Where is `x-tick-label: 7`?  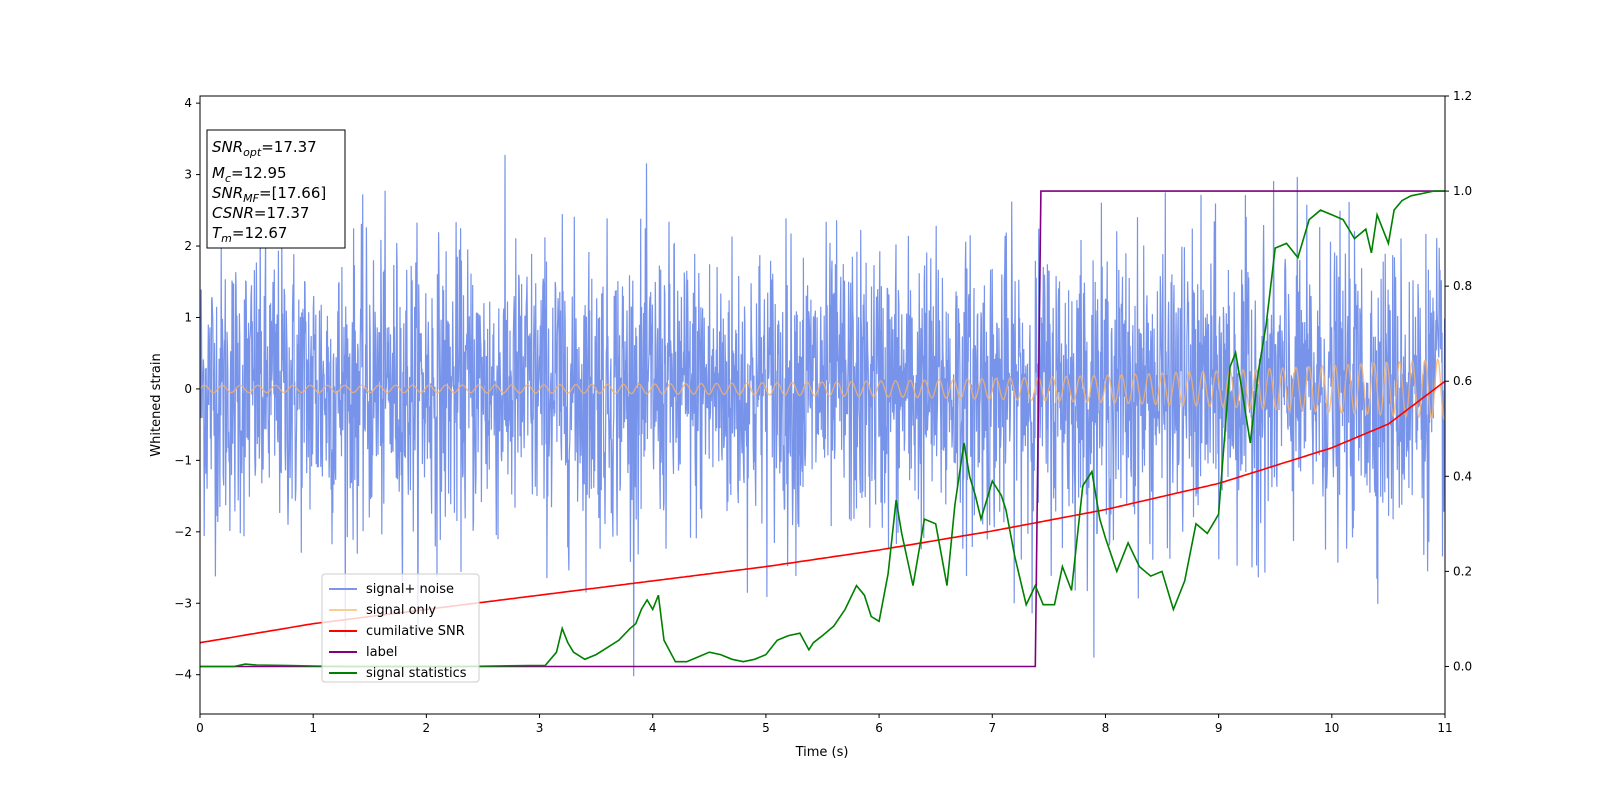 x-tick-label: 7 is located at coordinates (992, 728).